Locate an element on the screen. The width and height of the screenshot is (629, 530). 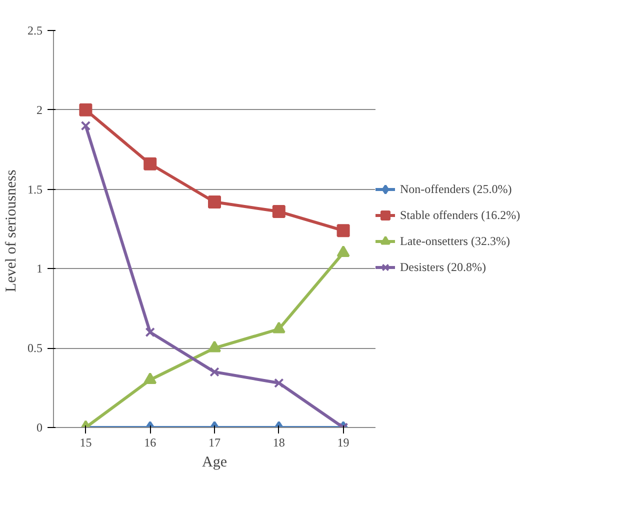
y-axis-title: Level of seriousness is located at coordinates (12, 230).